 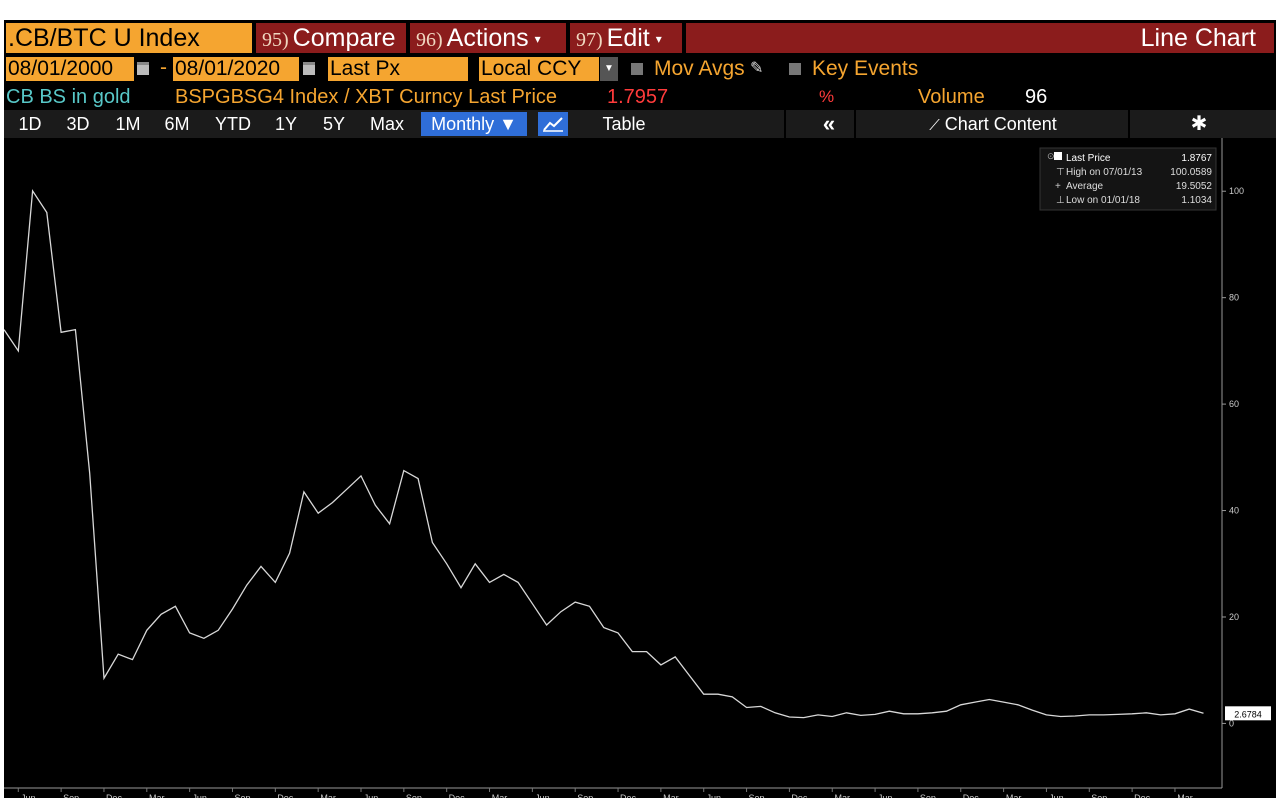 What do you see at coordinates (1198, 38) in the screenshot?
I see `chart-type-label: Line Chart` at bounding box center [1198, 38].